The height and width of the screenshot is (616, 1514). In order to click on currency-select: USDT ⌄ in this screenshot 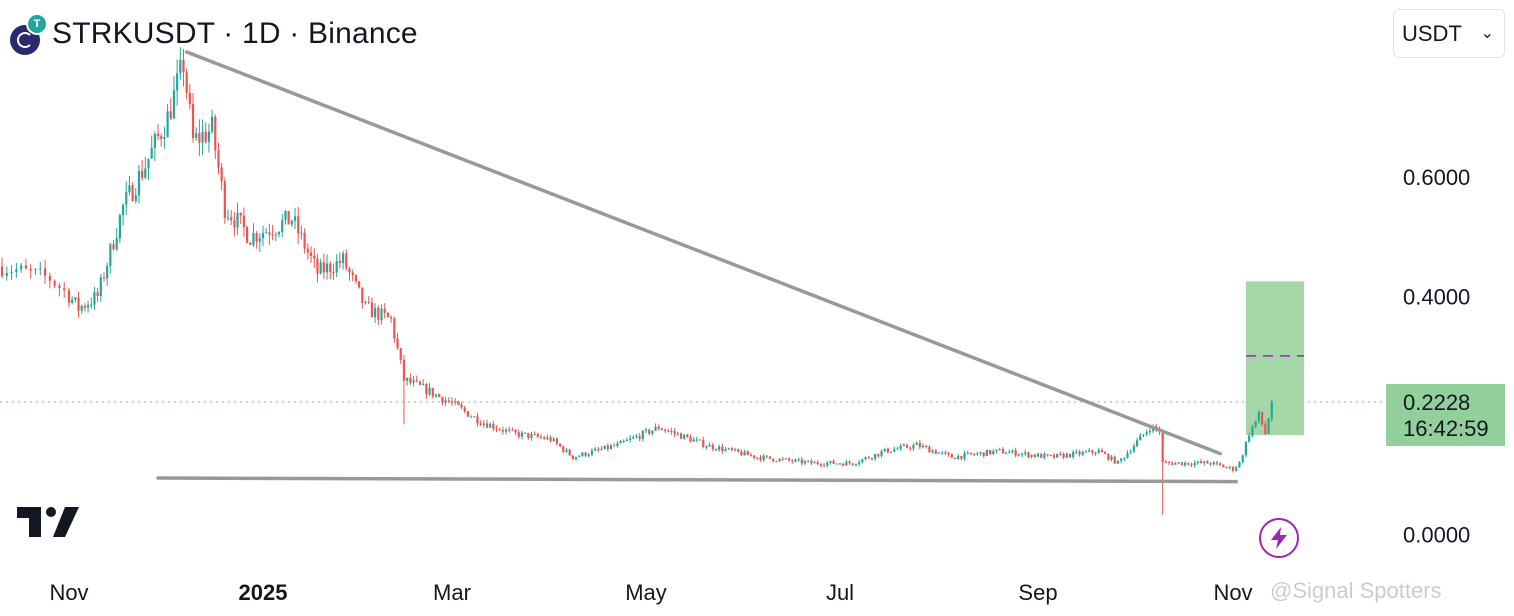, I will do `click(1449, 33)`.